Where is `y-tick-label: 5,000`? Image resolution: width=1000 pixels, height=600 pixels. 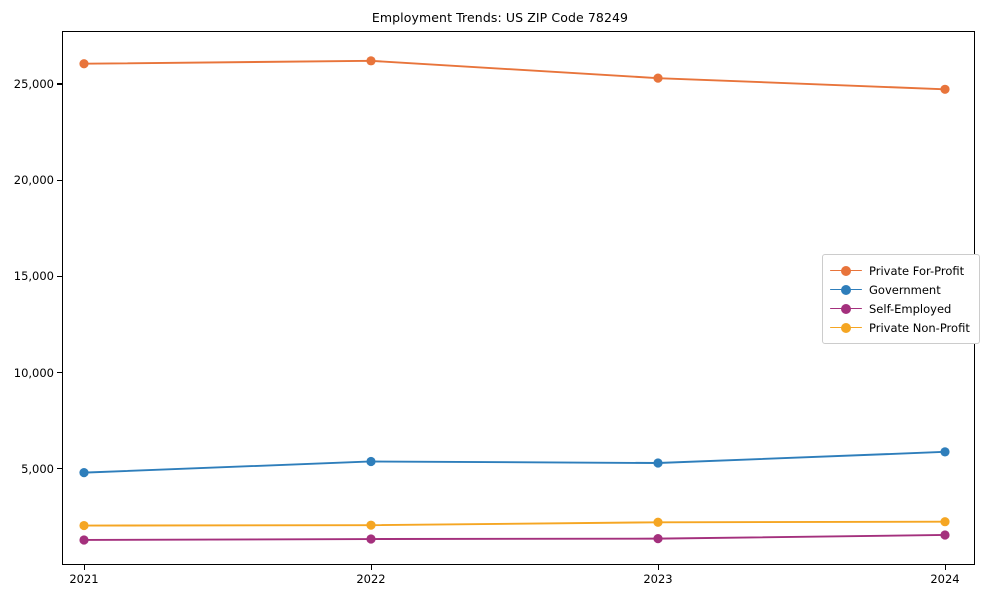 y-tick-label: 5,000 is located at coordinates (37, 468).